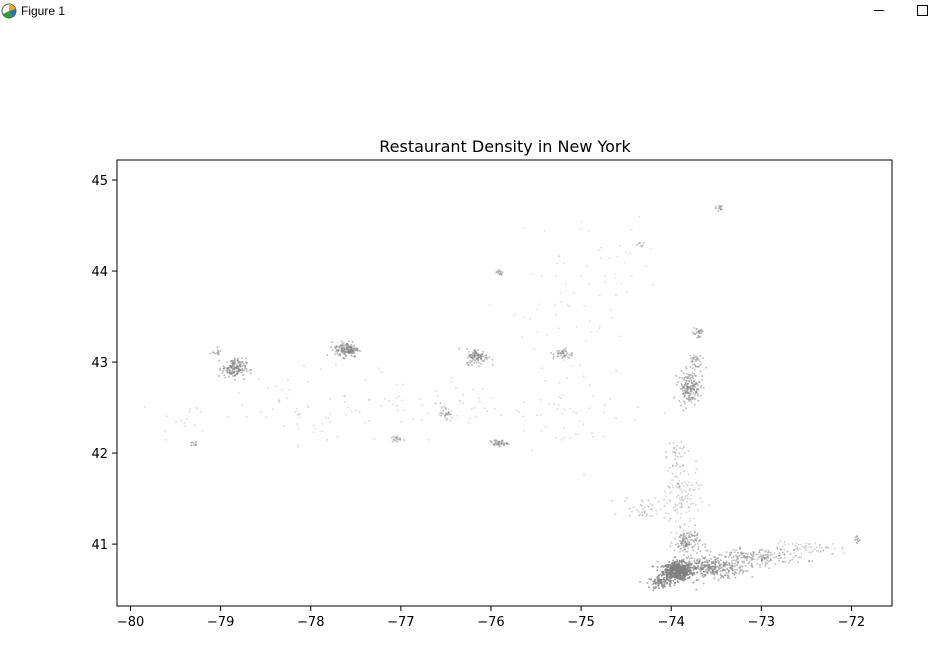  What do you see at coordinates (922, 11) in the screenshot?
I see `maximize-button` at bounding box center [922, 11].